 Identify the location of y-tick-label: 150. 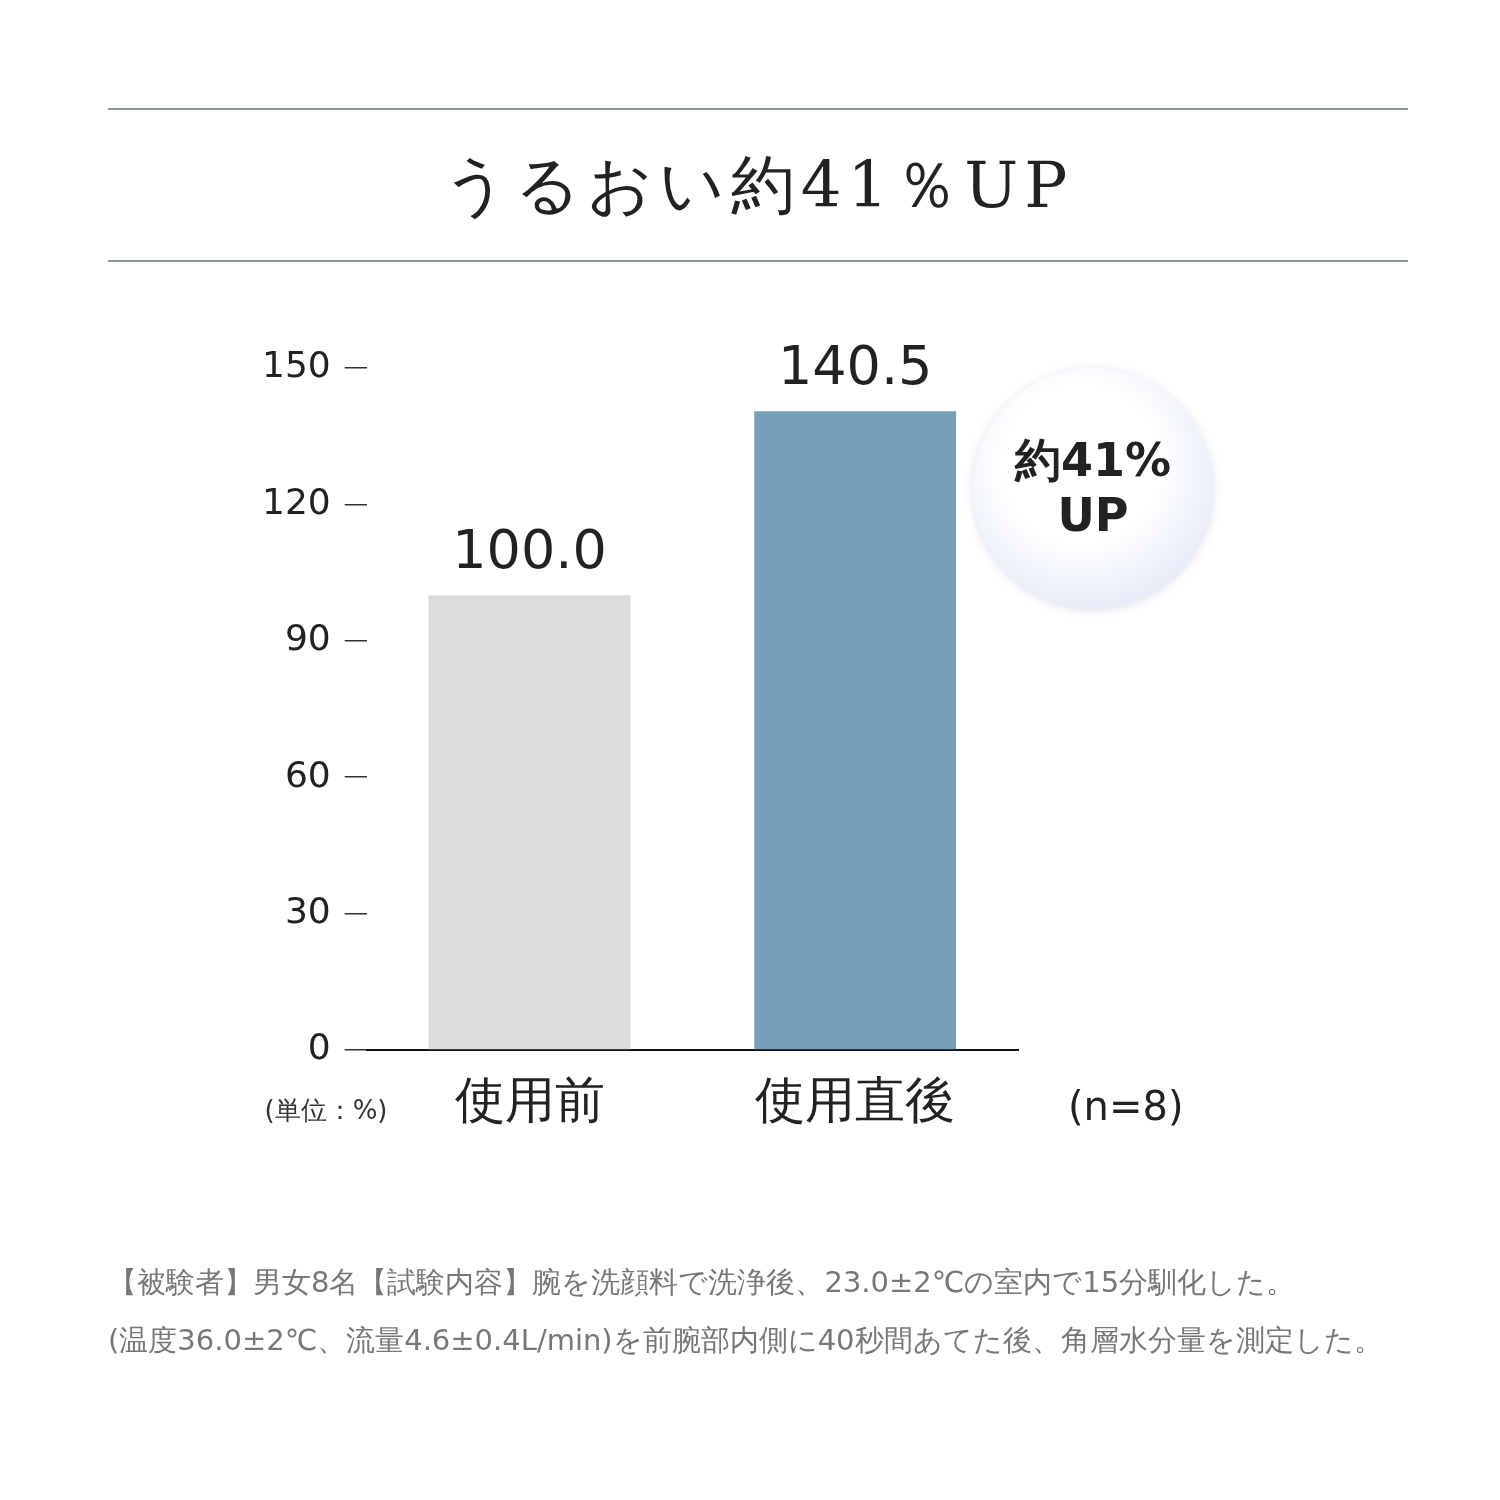
(296, 365).